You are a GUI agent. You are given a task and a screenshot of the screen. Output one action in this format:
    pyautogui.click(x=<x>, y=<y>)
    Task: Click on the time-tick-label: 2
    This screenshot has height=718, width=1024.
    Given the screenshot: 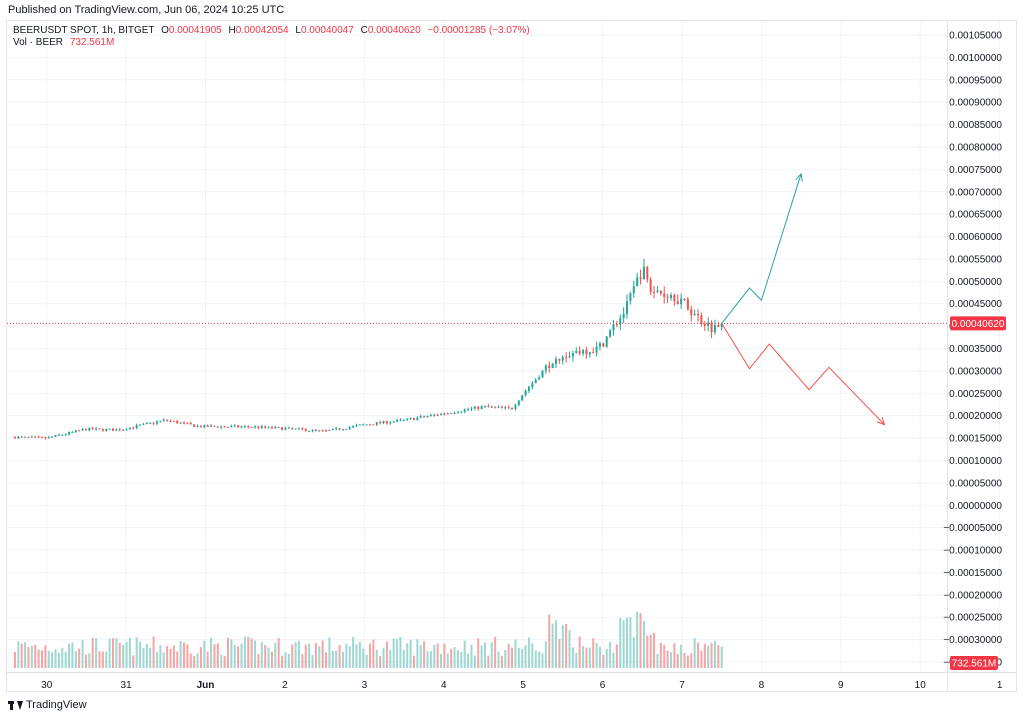 What is the action you would take?
    pyautogui.click(x=285, y=685)
    